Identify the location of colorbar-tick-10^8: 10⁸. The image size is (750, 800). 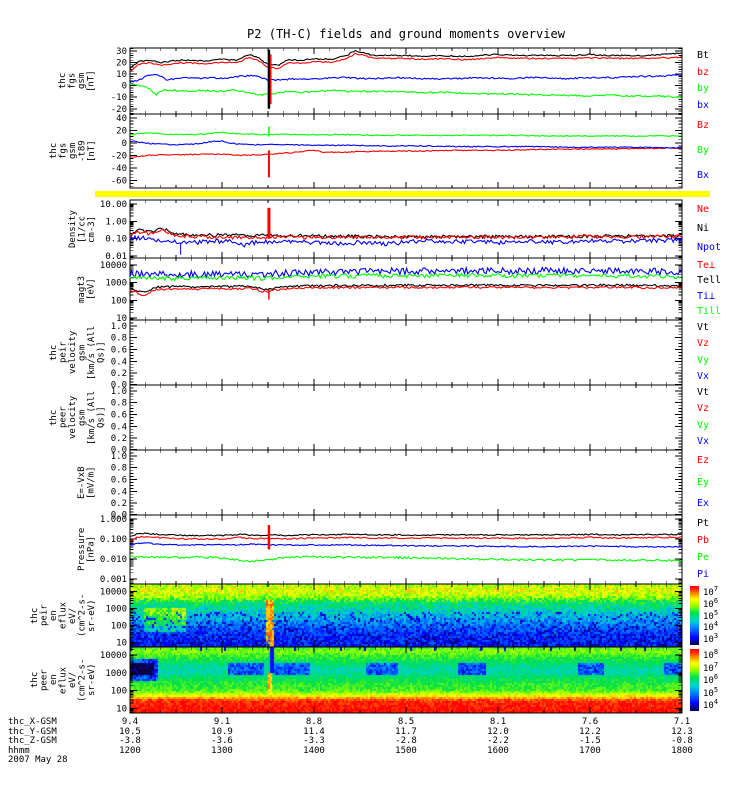
(711, 654).